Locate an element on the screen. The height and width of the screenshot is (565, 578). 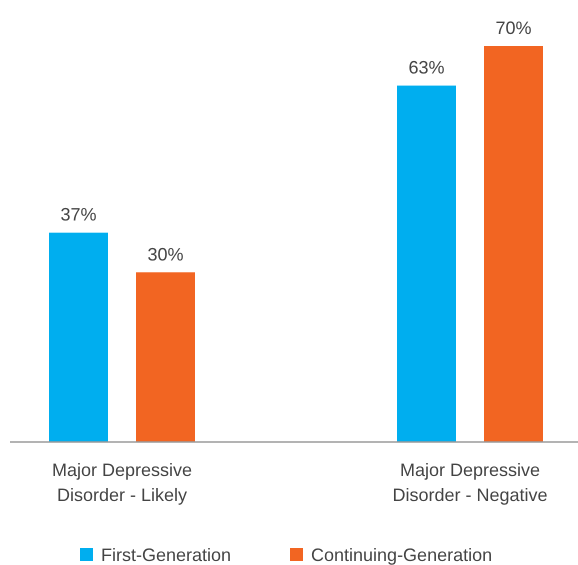
data-label: 70% is located at coordinates (513, 28).